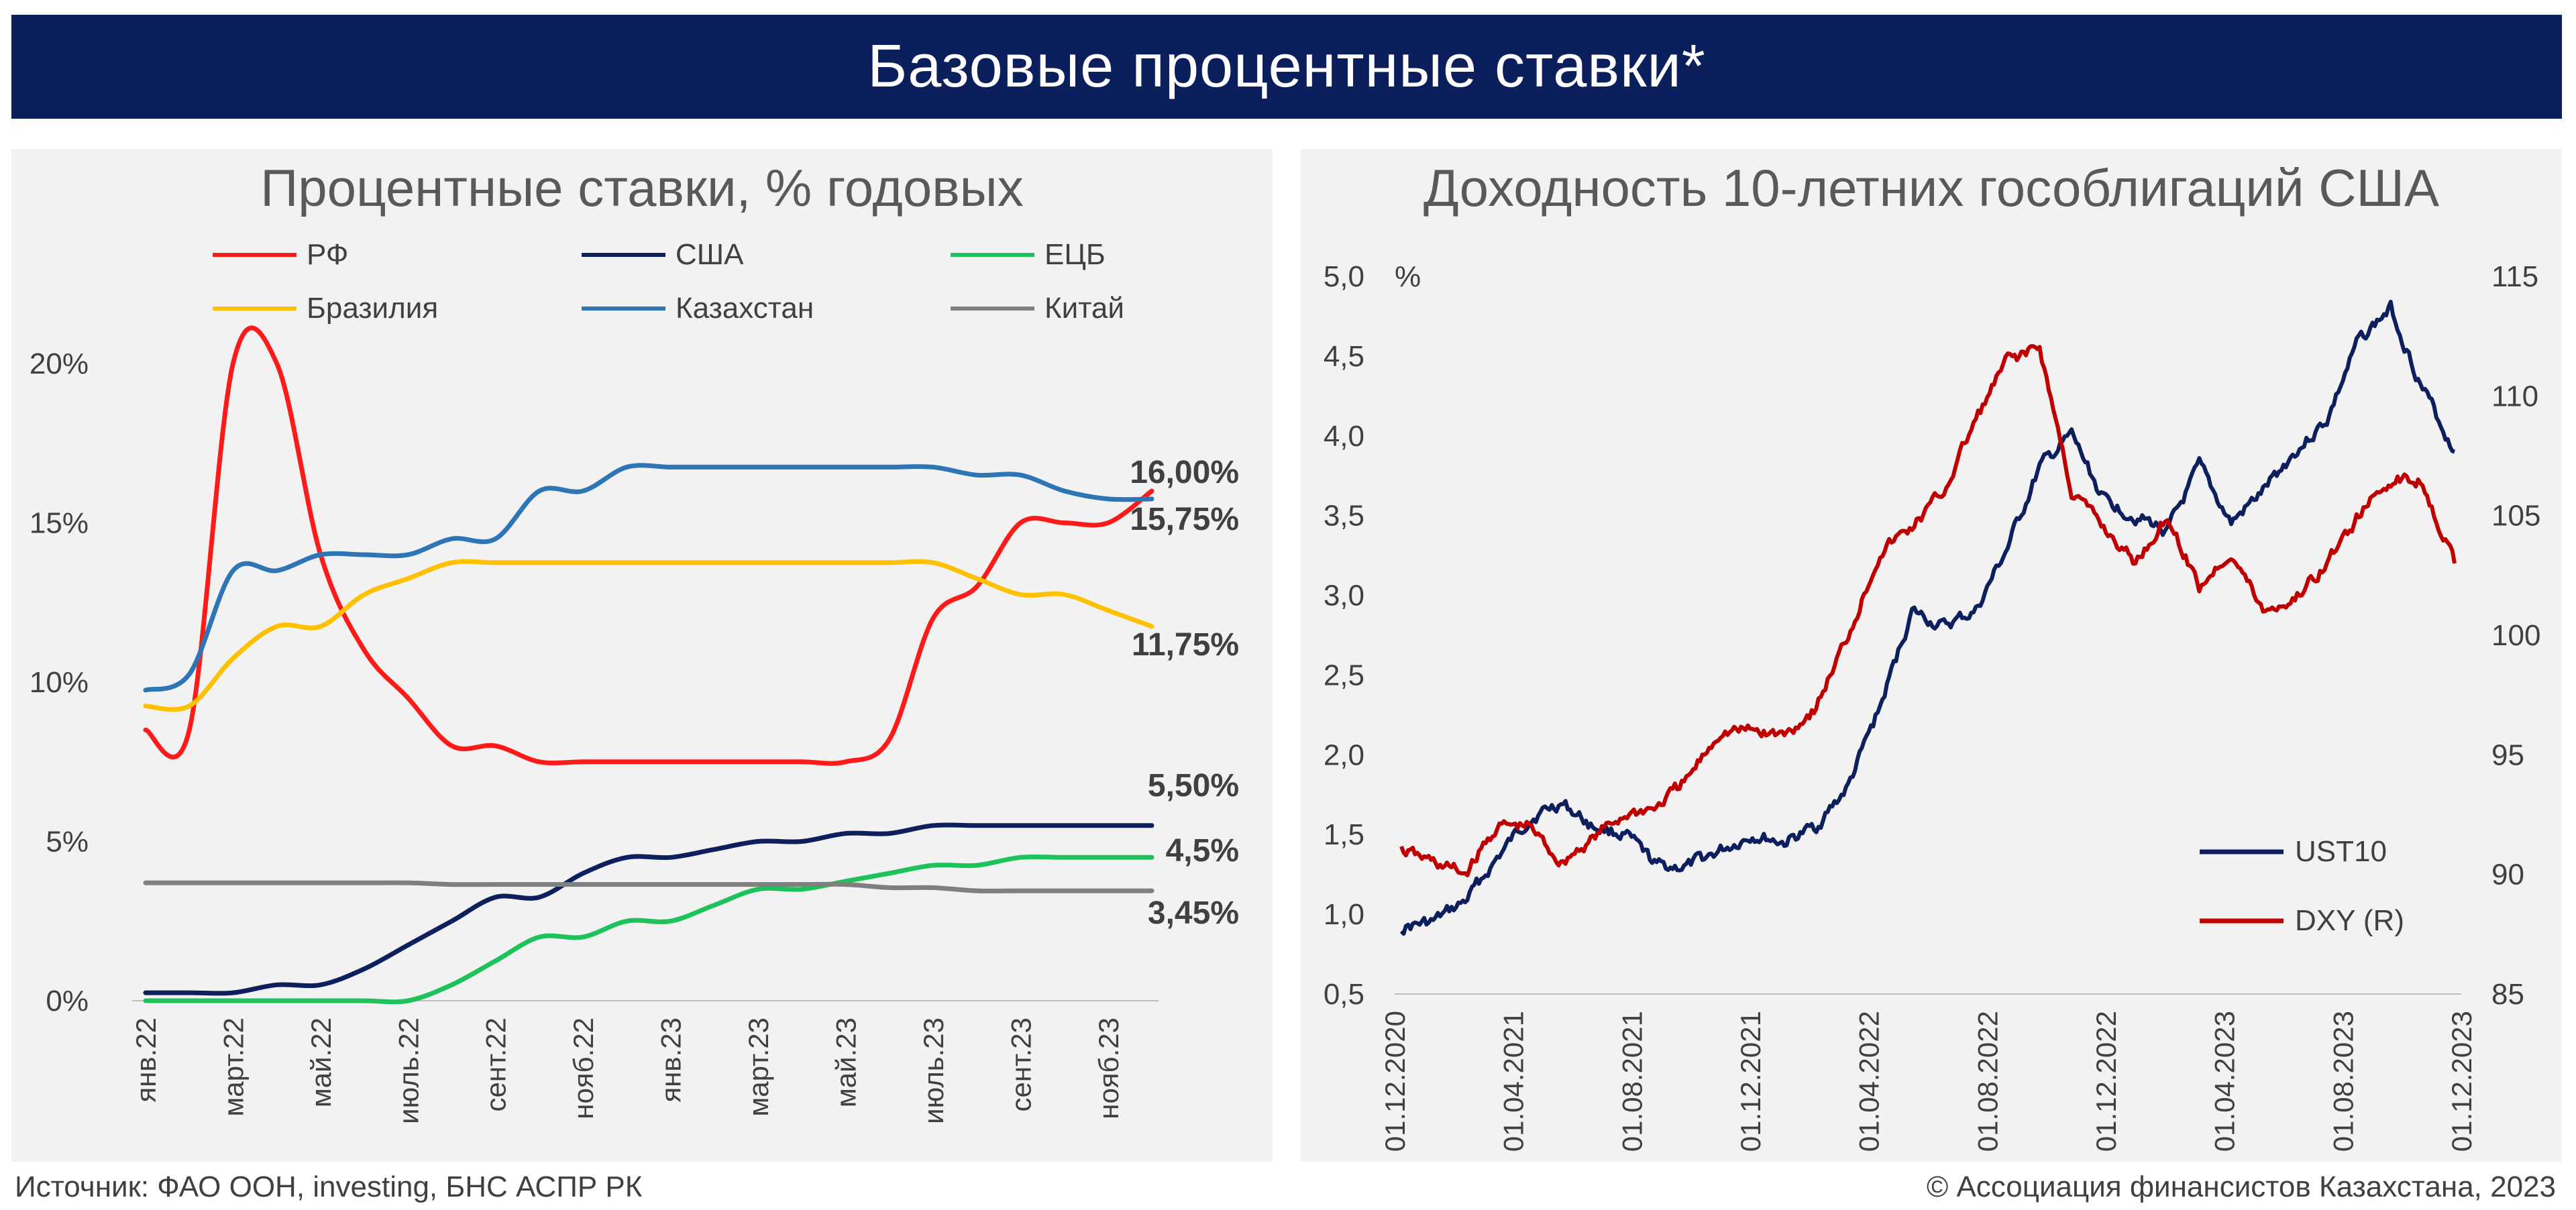  What do you see at coordinates (1344, 915) in the screenshot?
I see `y-tick-label: 1,0` at bounding box center [1344, 915].